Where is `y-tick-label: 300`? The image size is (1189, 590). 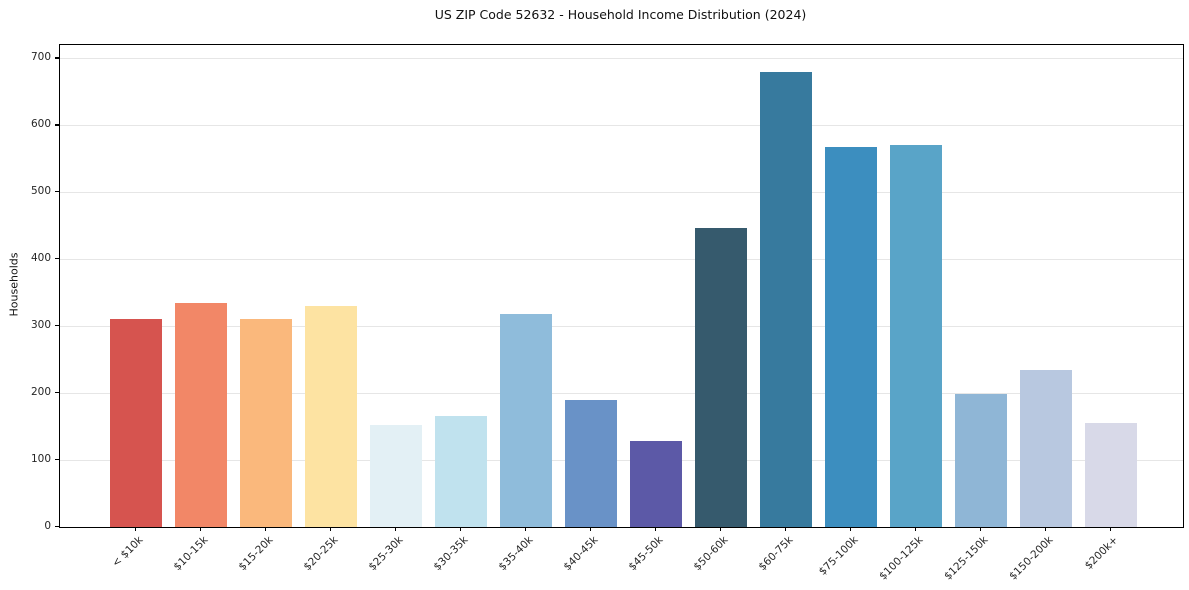
y-tick-label: 300 is located at coordinates (40, 325).